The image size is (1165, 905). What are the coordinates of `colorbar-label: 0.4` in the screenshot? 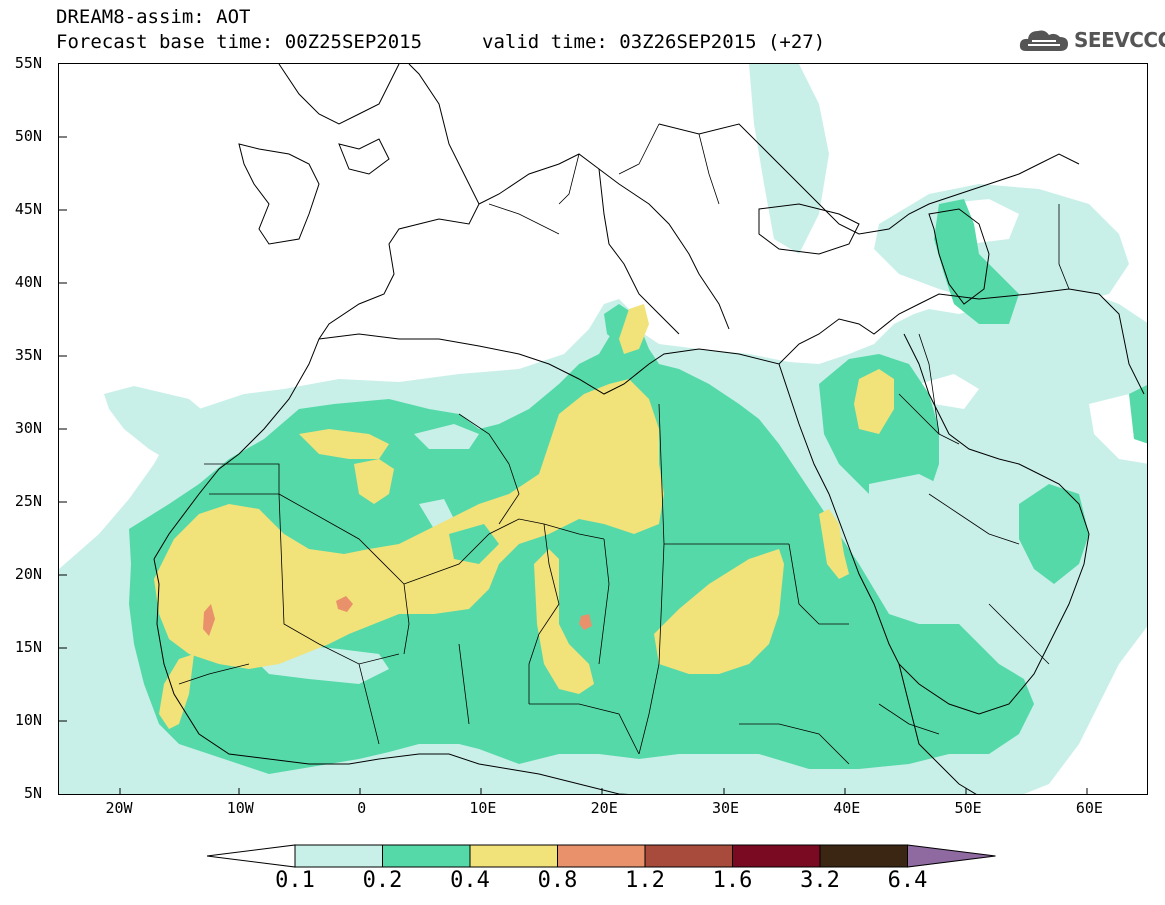 It's located at (470, 880).